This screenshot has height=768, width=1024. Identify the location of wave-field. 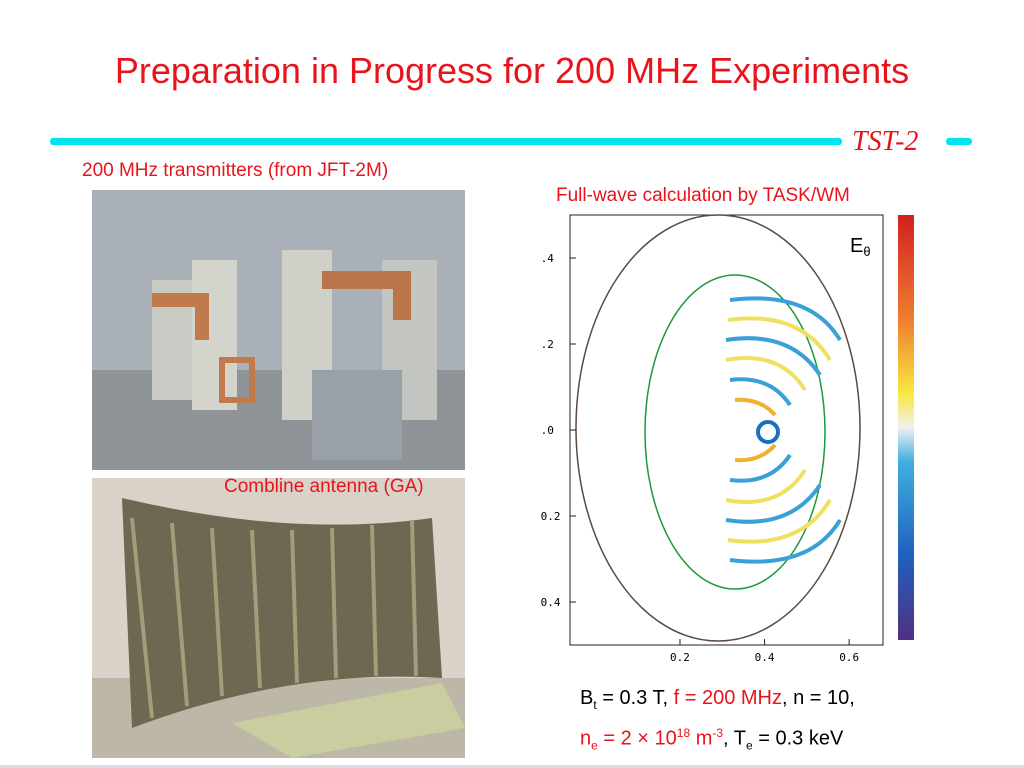
(783, 430).